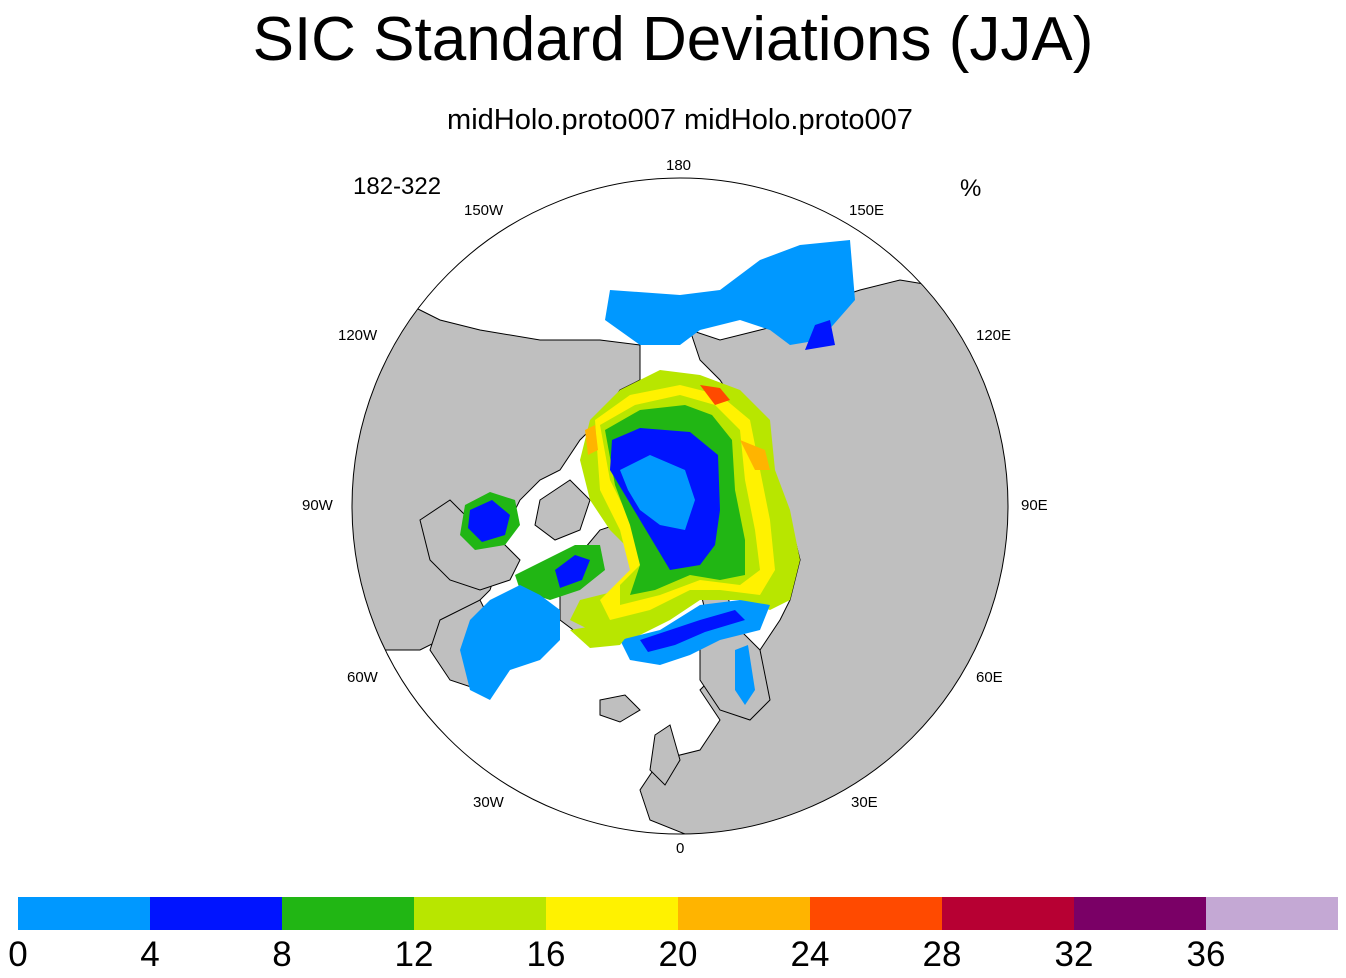 This screenshot has height=978, width=1346. What do you see at coordinates (1206, 954) in the screenshot?
I see `colorbar-label: 36` at bounding box center [1206, 954].